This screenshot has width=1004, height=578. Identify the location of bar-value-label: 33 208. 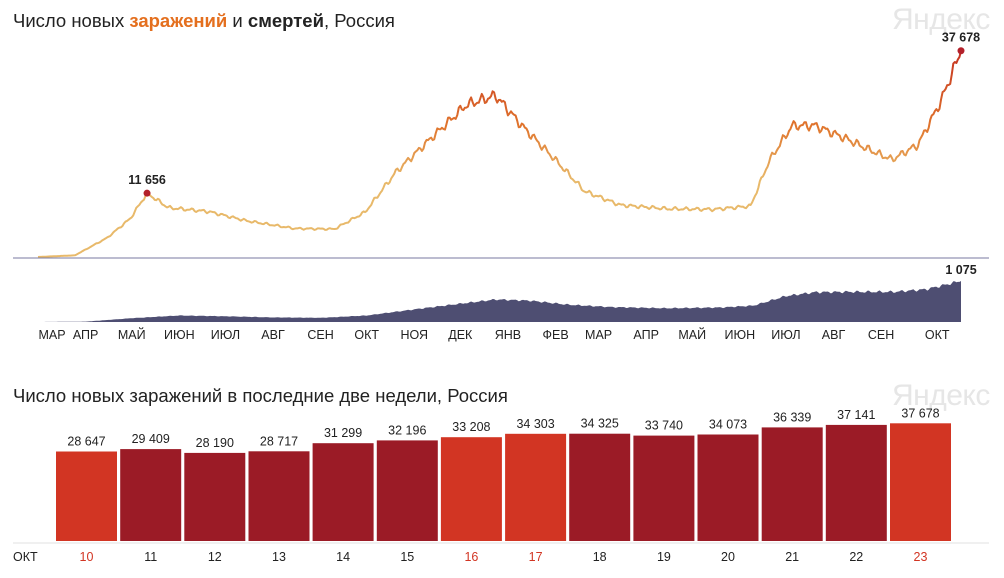
(471, 427).